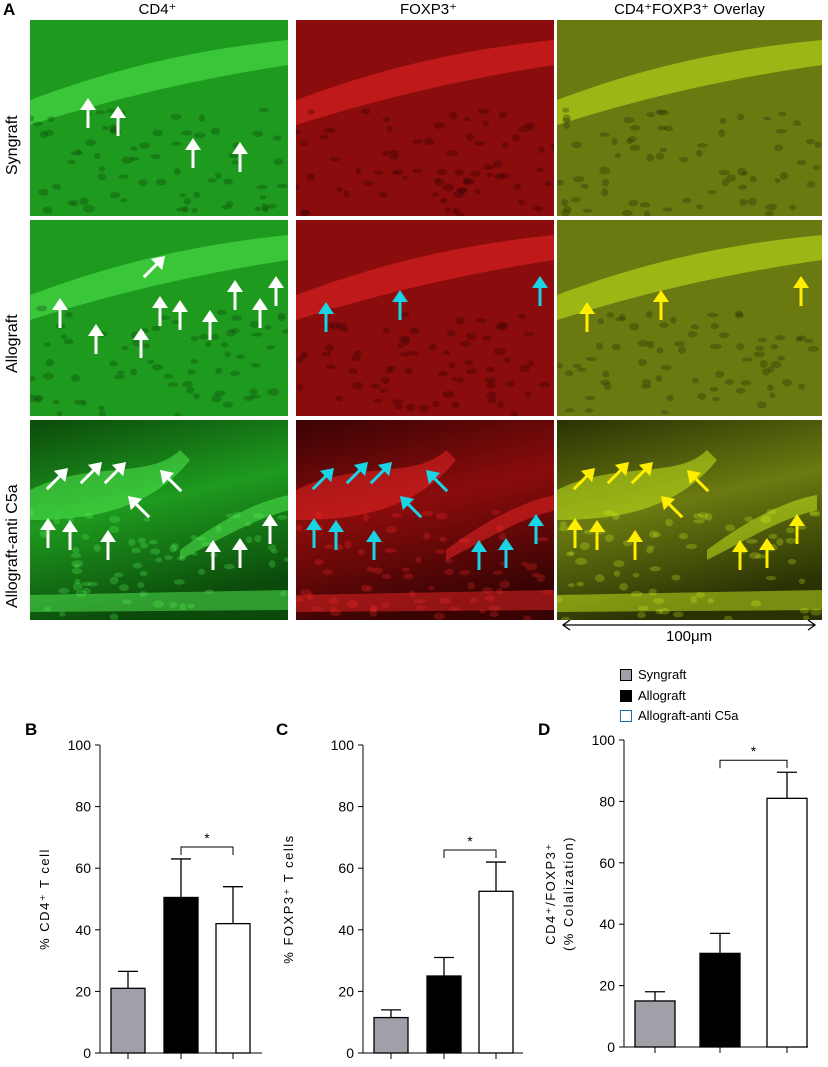 This screenshot has width=828, height=1067. What do you see at coordinates (83, 868) in the screenshot?
I see `y-tick-label: 60` at bounding box center [83, 868].